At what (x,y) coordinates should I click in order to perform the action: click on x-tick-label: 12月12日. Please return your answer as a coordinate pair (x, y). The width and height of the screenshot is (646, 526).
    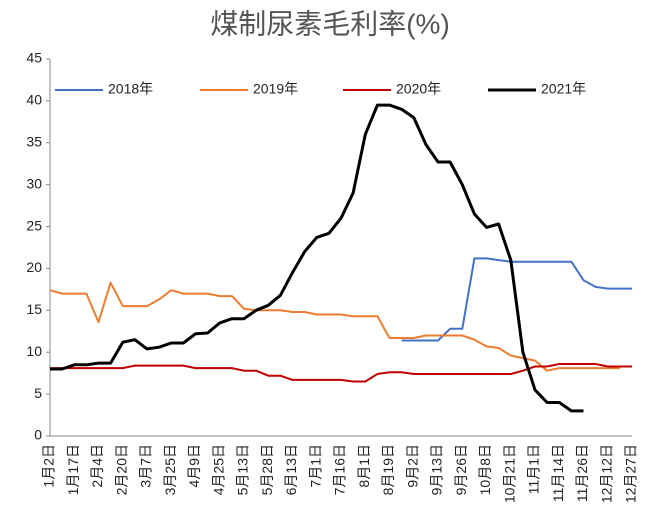
    Looking at the image, I should click on (606, 473).